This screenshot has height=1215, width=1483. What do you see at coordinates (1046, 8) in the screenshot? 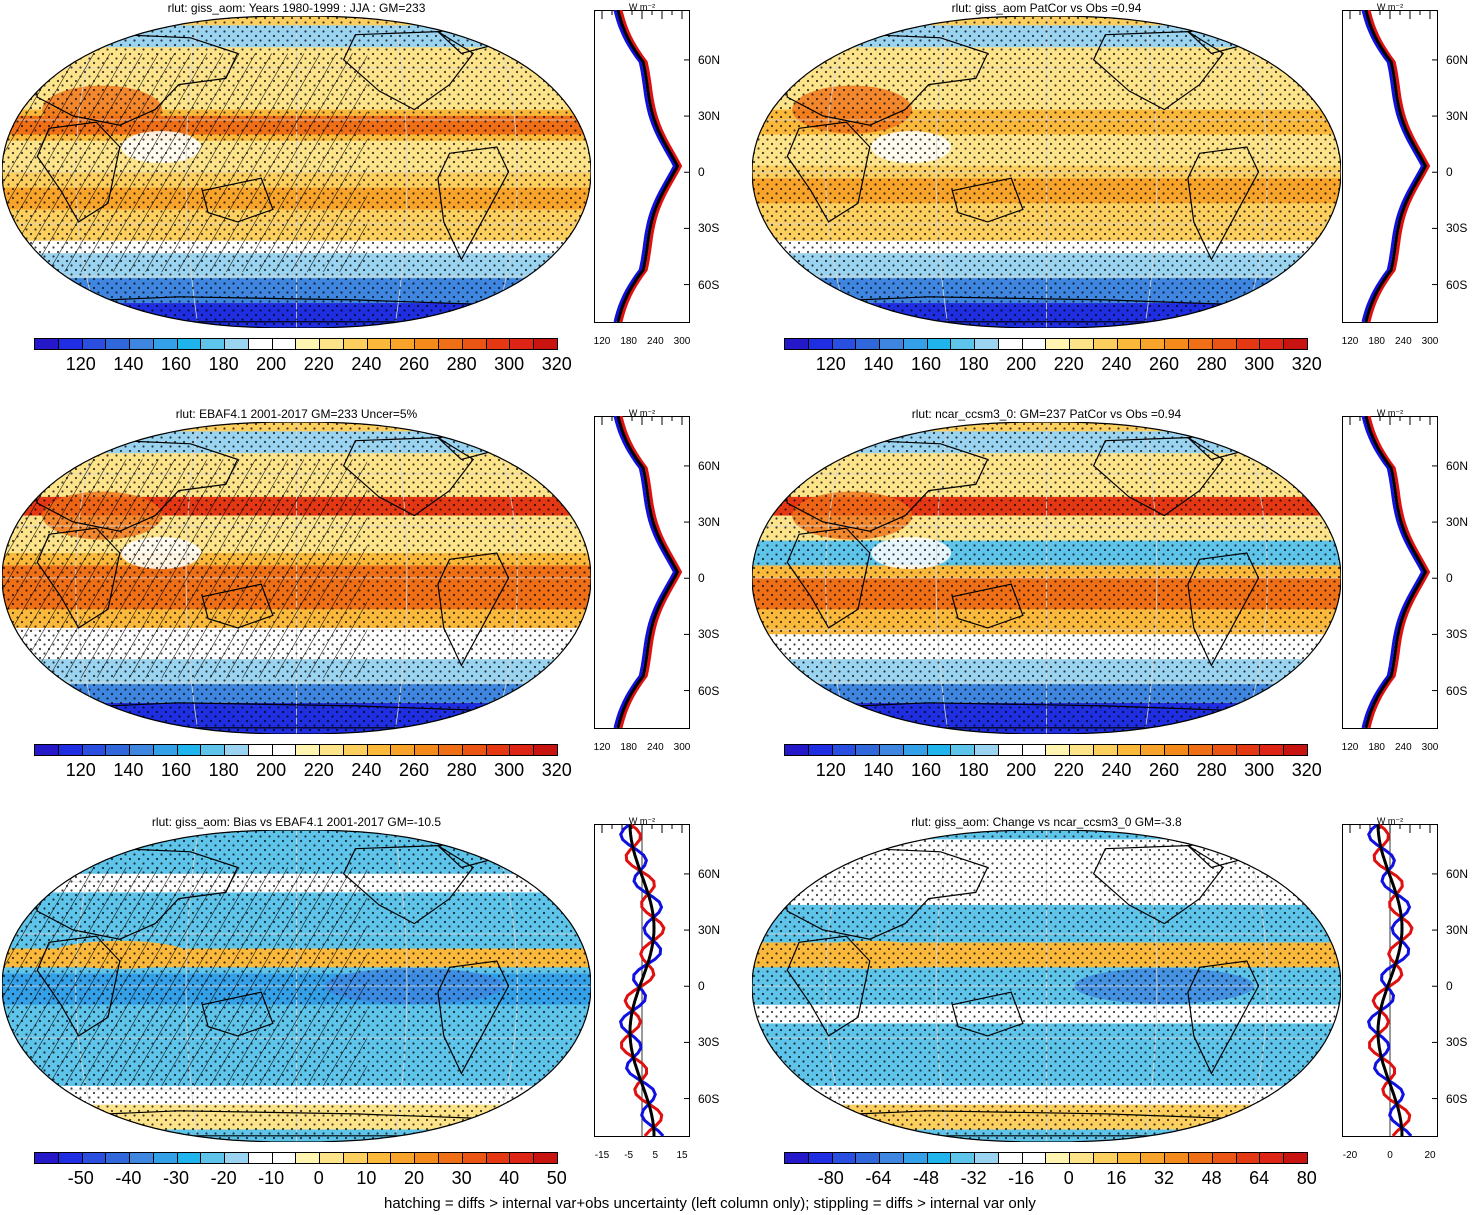
I see `map-title: rlut: giss_aom PatCor vs Obs =0.94` at bounding box center [1046, 8].